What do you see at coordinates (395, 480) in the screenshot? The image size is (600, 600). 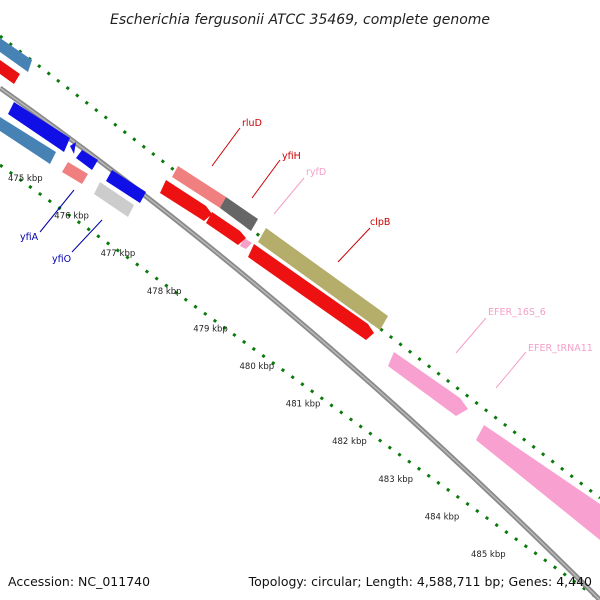 I see `tick-label: 483 kbp` at bounding box center [395, 480].